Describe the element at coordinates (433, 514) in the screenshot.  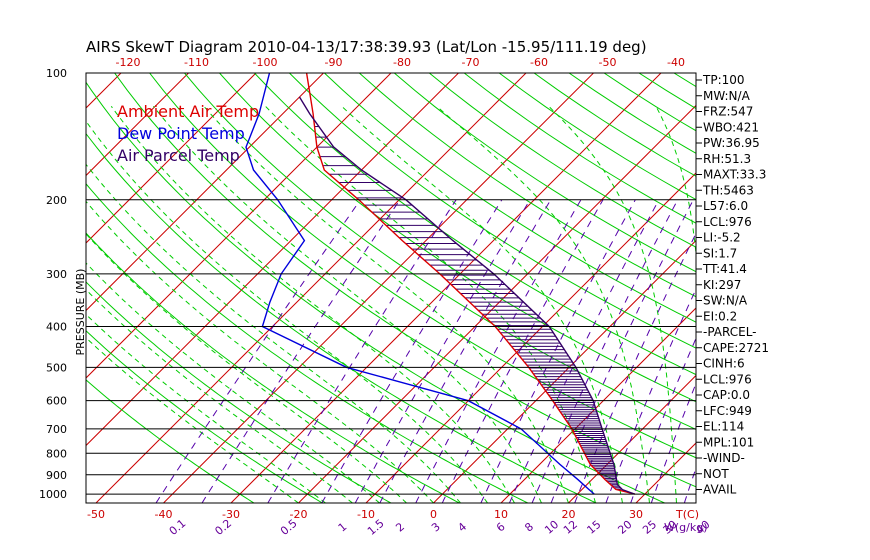
I see `temp-tick-label: 0` at that location.